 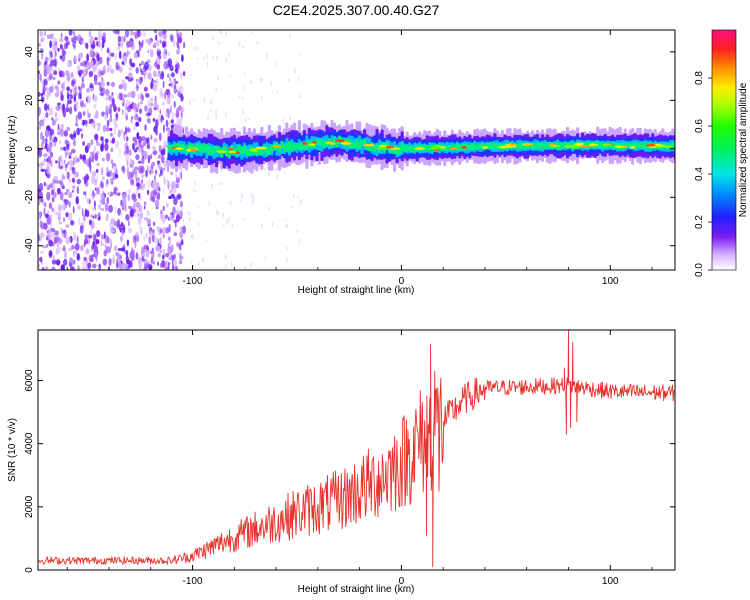 I want to click on snr-y-label: SNR (10 * v/v), so click(x=12, y=450).